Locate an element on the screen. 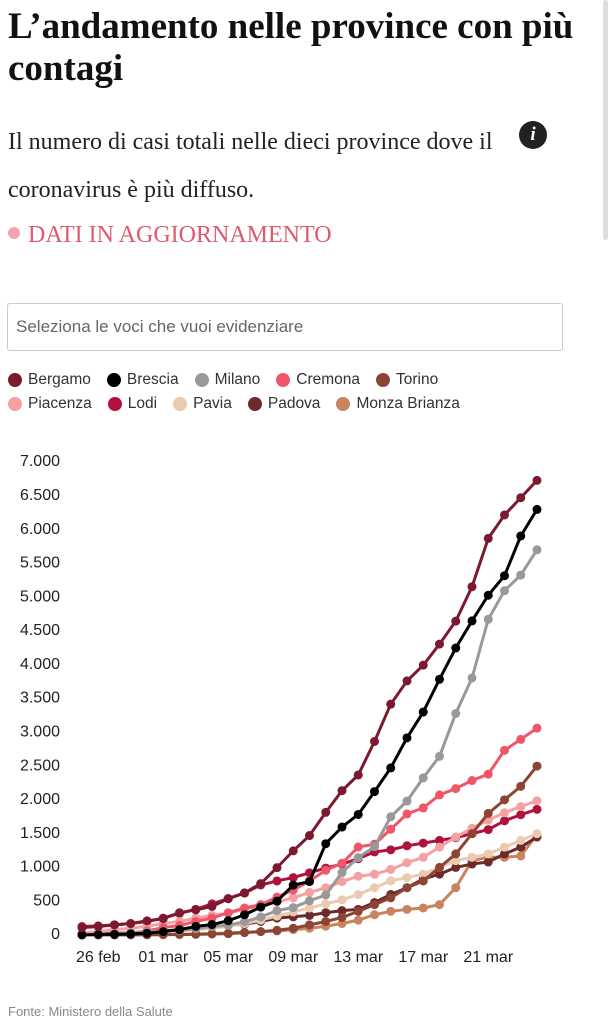 The image size is (608, 1024). status: DATI IN AGGIORNAMENTO is located at coordinates (170, 235).